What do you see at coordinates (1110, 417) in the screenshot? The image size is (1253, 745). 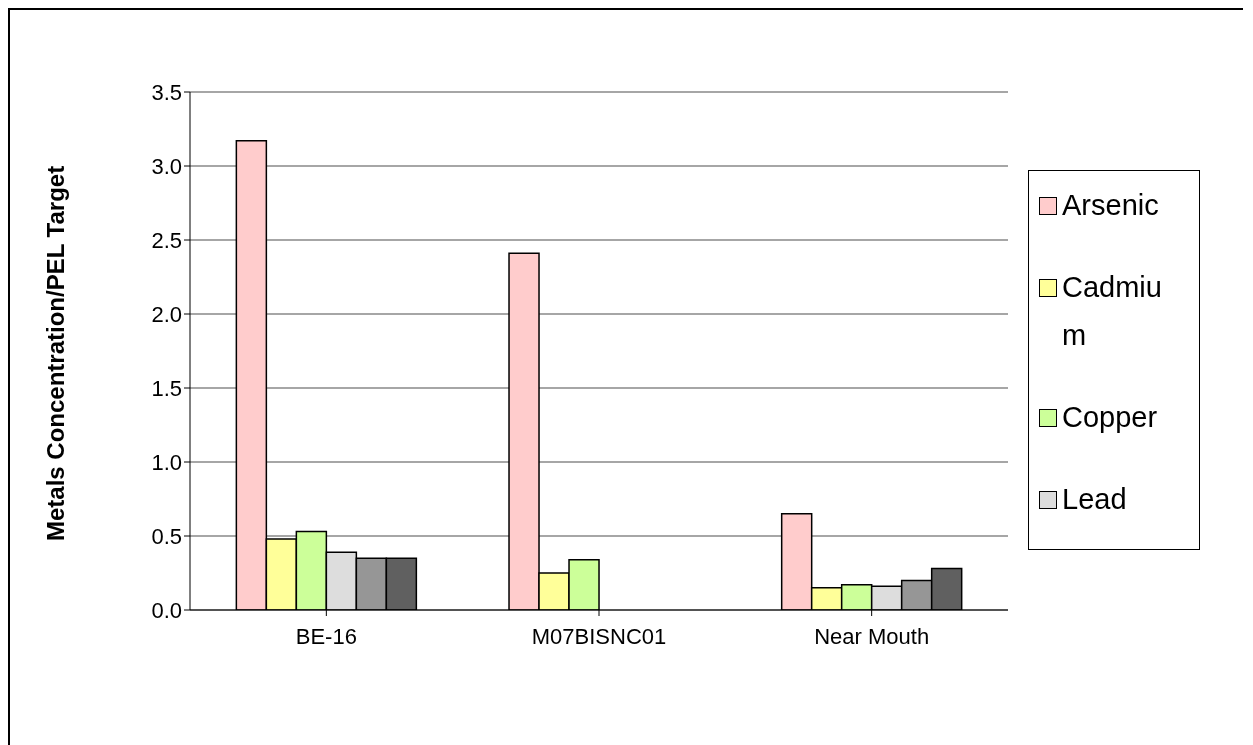 I see `legend-label: Copper` at bounding box center [1110, 417].